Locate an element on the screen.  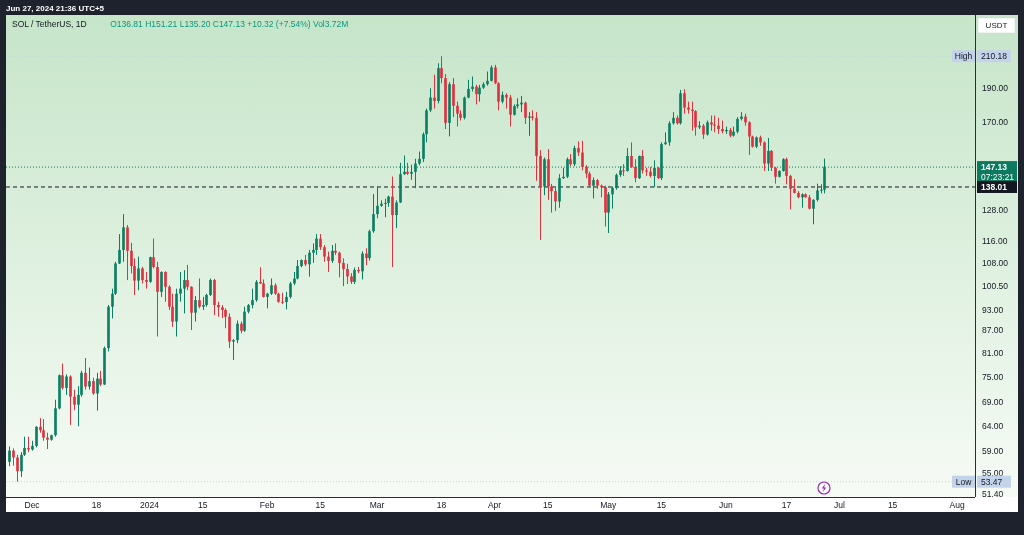
x-tick-label: Dec is located at coordinates (32, 505).